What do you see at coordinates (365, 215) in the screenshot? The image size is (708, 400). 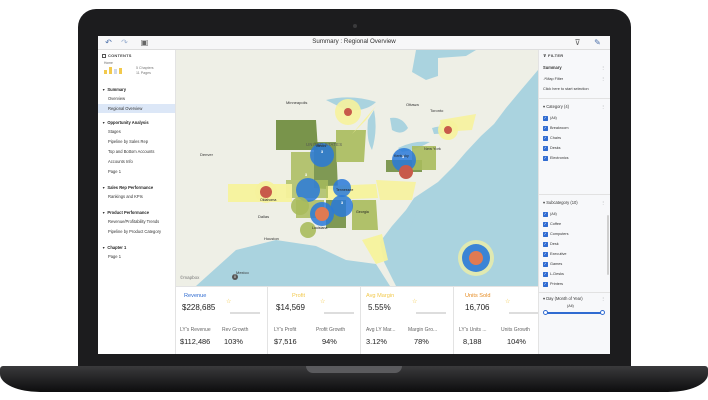 I see `state-region-ga` at bounding box center [365, 215].